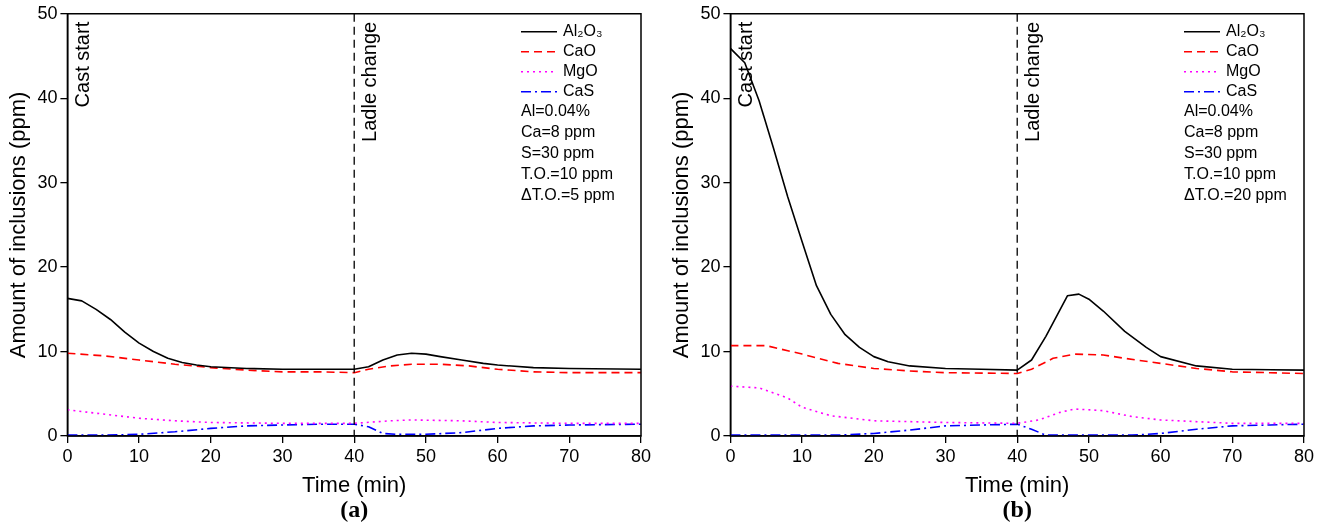 The height and width of the screenshot is (525, 1327). What do you see at coordinates (354, 509) in the screenshot?
I see `text: (a)` at bounding box center [354, 509].